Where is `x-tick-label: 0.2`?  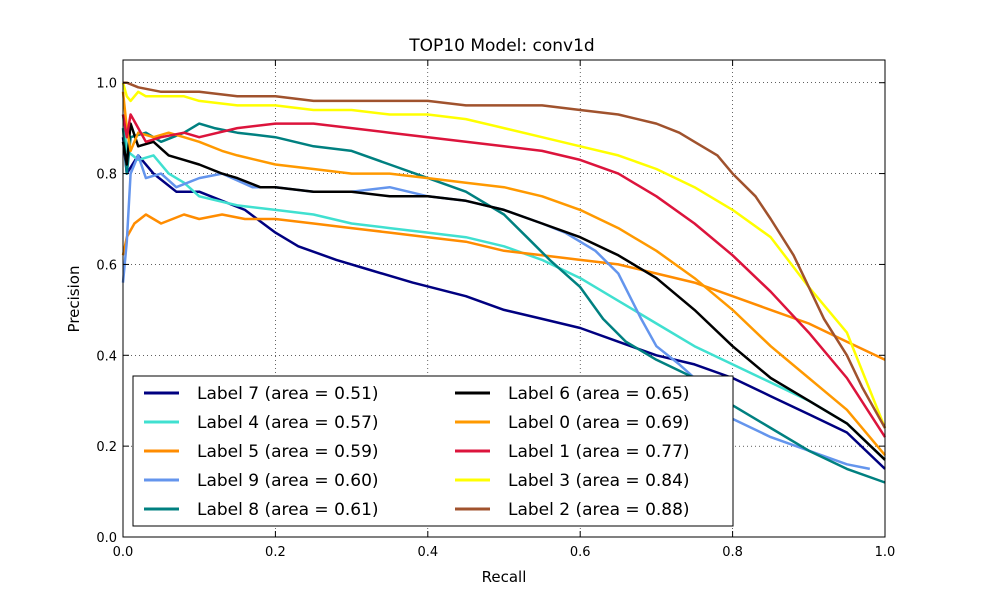 x-tick-label: 0.2 is located at coordinates (275, 552).